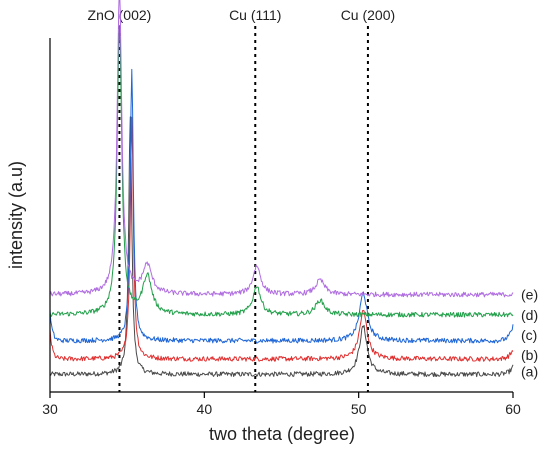 The height and width of the screenshot is (459, 550). What do you see at coordinates (120, 15) in the screenshot?
I see `reference-label: ZnO (002)` at bounding box center [120, 15].